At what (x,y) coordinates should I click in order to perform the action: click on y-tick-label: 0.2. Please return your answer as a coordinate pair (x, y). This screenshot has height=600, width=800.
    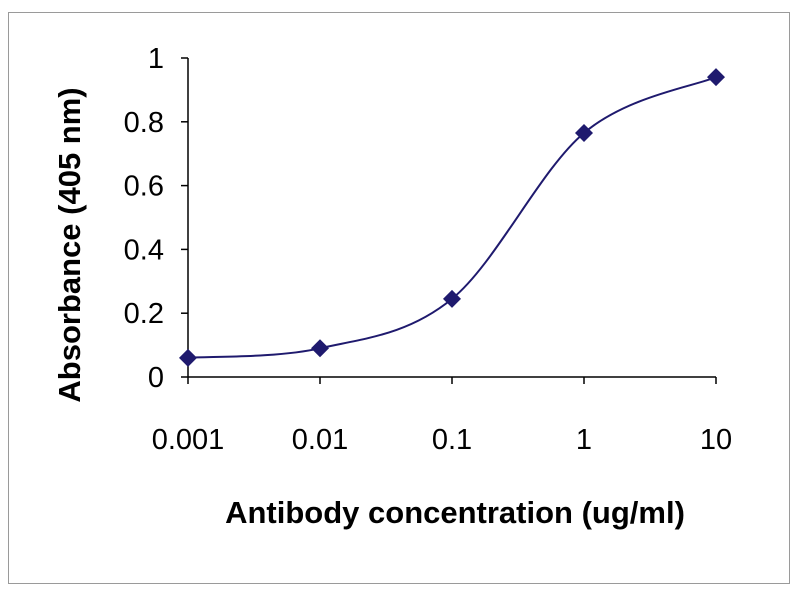
    Looking at the image, I should click on (144, 314).